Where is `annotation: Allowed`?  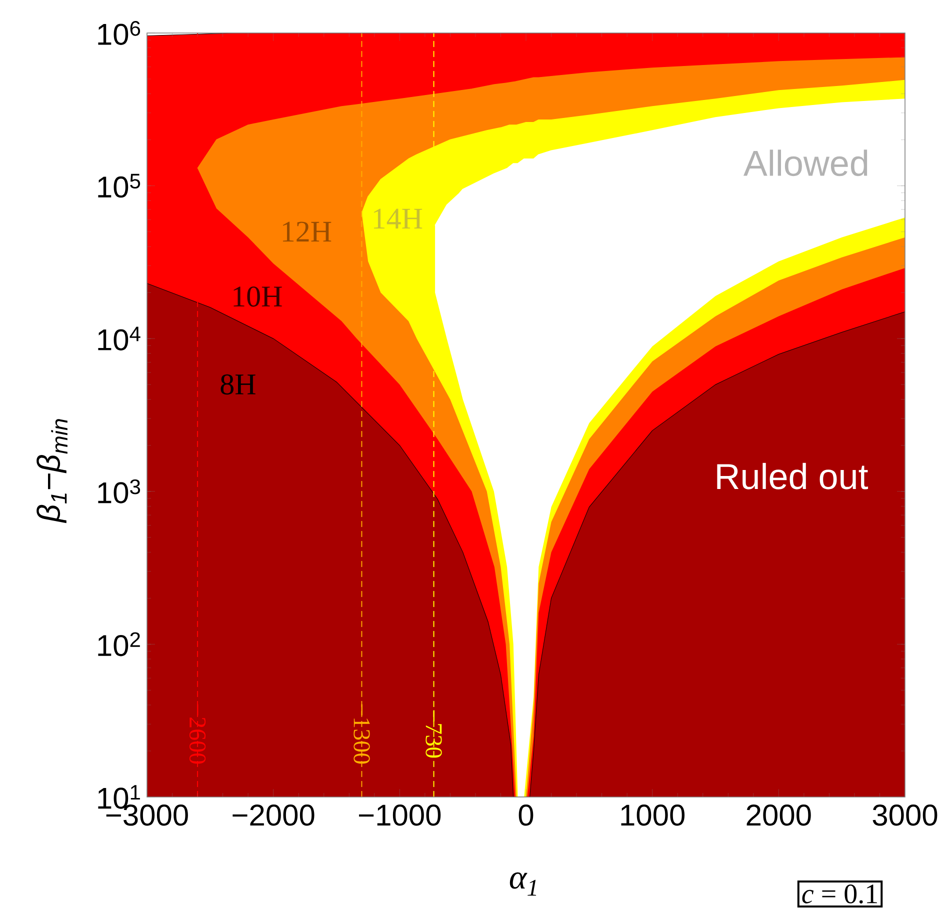
annotation: Allowed is located at coordinates (805, 163).